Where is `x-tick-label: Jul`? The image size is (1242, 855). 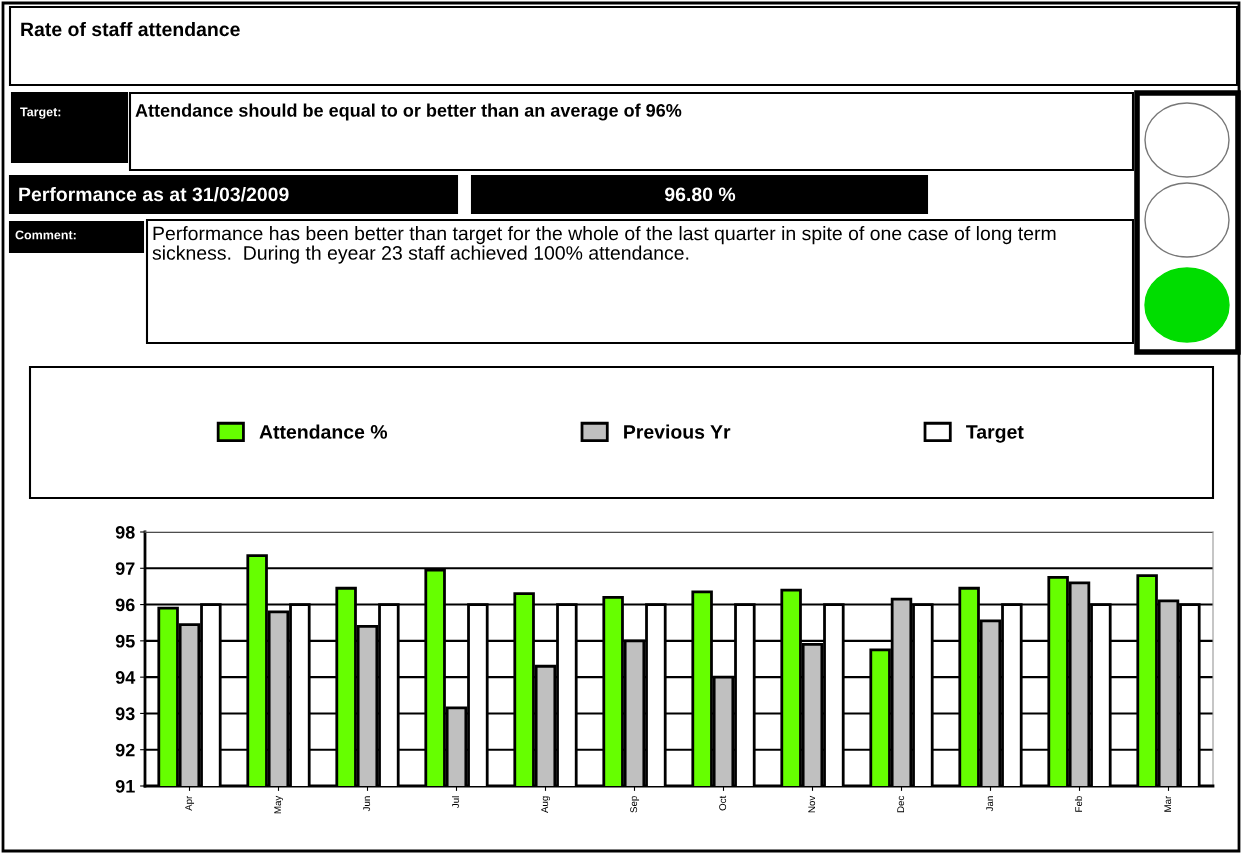 x-tick-label: Jul is located at coordinates (455, 802).